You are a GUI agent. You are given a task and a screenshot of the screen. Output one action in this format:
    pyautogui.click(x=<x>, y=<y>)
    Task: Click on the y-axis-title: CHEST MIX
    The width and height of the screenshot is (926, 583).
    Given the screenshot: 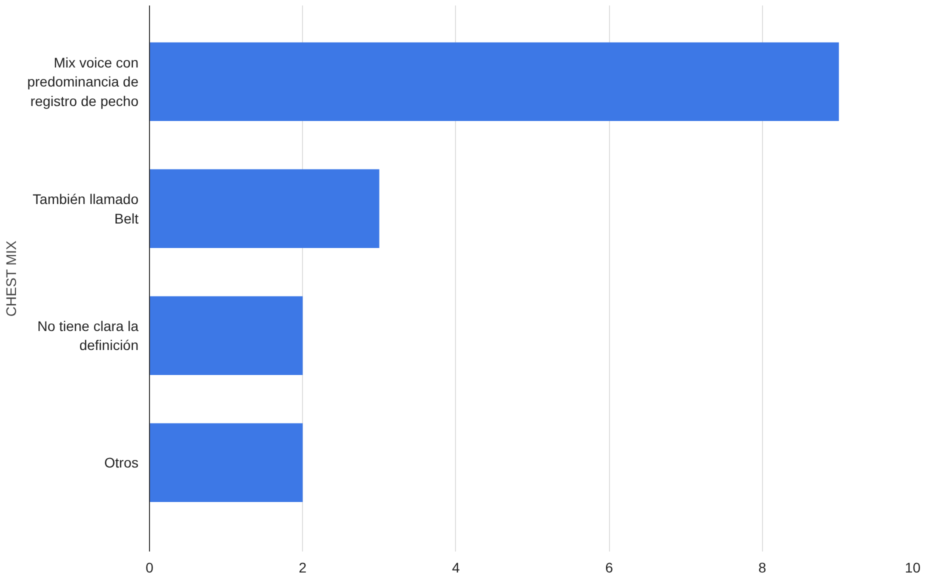 What is the action you would take?
    pyautogui.click(x=11, y=278)
    